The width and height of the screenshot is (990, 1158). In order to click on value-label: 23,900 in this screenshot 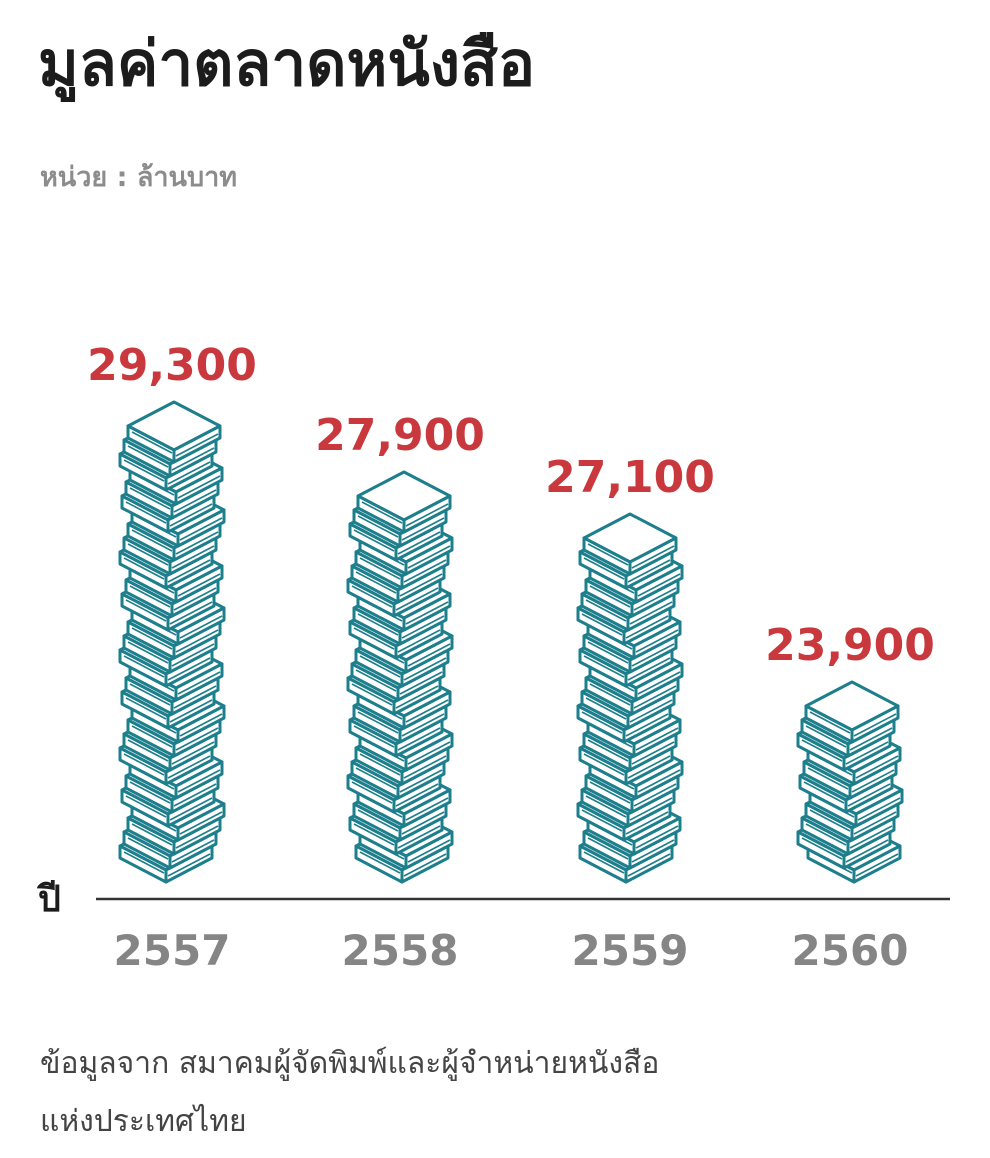, I will do `click(850, 645)`.